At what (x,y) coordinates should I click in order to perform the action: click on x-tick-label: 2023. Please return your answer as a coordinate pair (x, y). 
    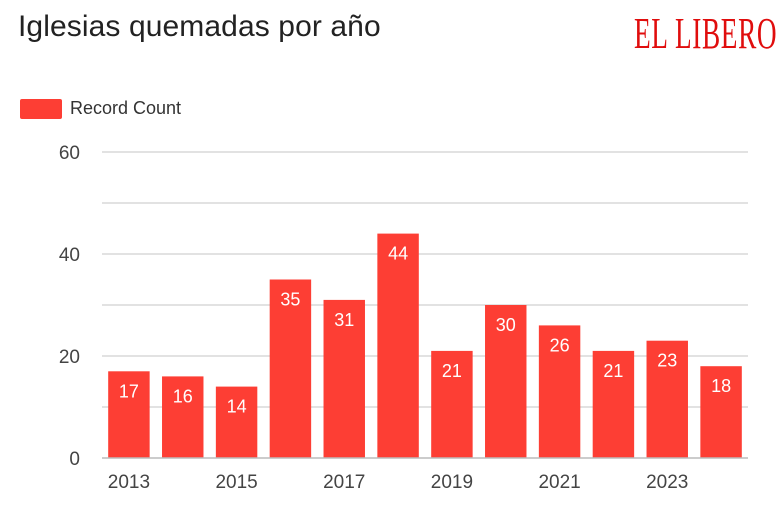
    Looking at the image, I should click on (667, 482).